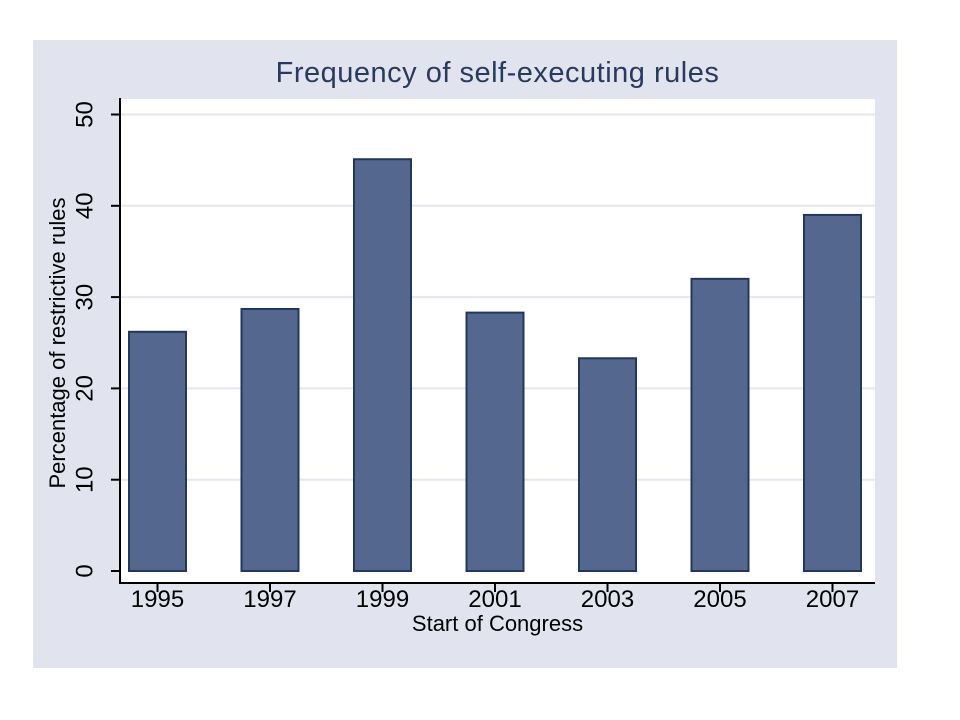 Image resolution: width=960 pixels, height=720 pixels. I want to click on bar-1997, so click(270, 439).